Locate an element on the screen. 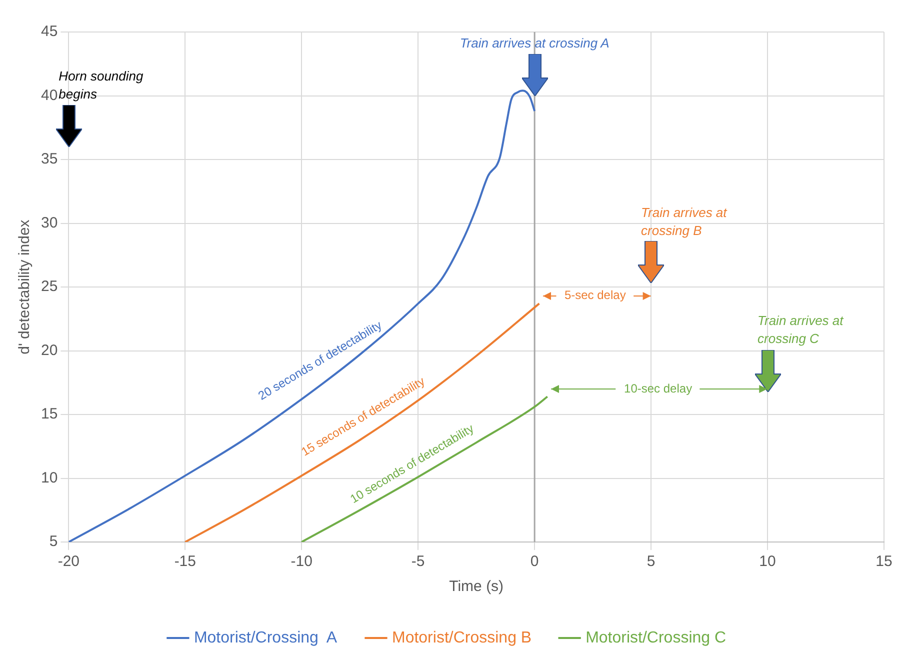 Image resolution: width=912 pixels, height=665 pixels. x-tick-label: -15 is located at coordinates (185, 561).